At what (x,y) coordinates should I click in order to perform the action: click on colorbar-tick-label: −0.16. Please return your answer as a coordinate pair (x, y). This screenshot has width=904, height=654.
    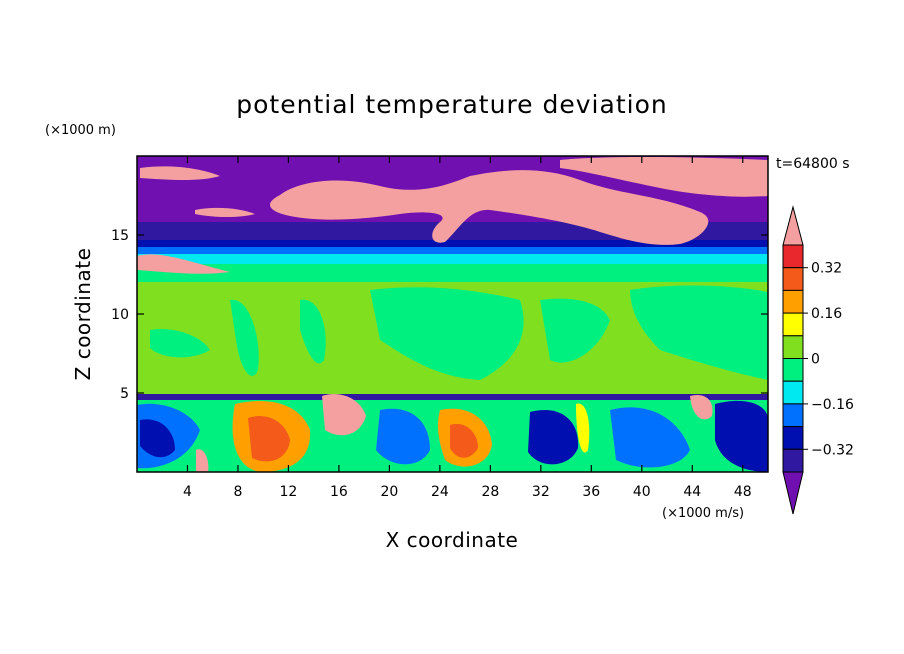
    Looking at the image, I should click on (832, 405).